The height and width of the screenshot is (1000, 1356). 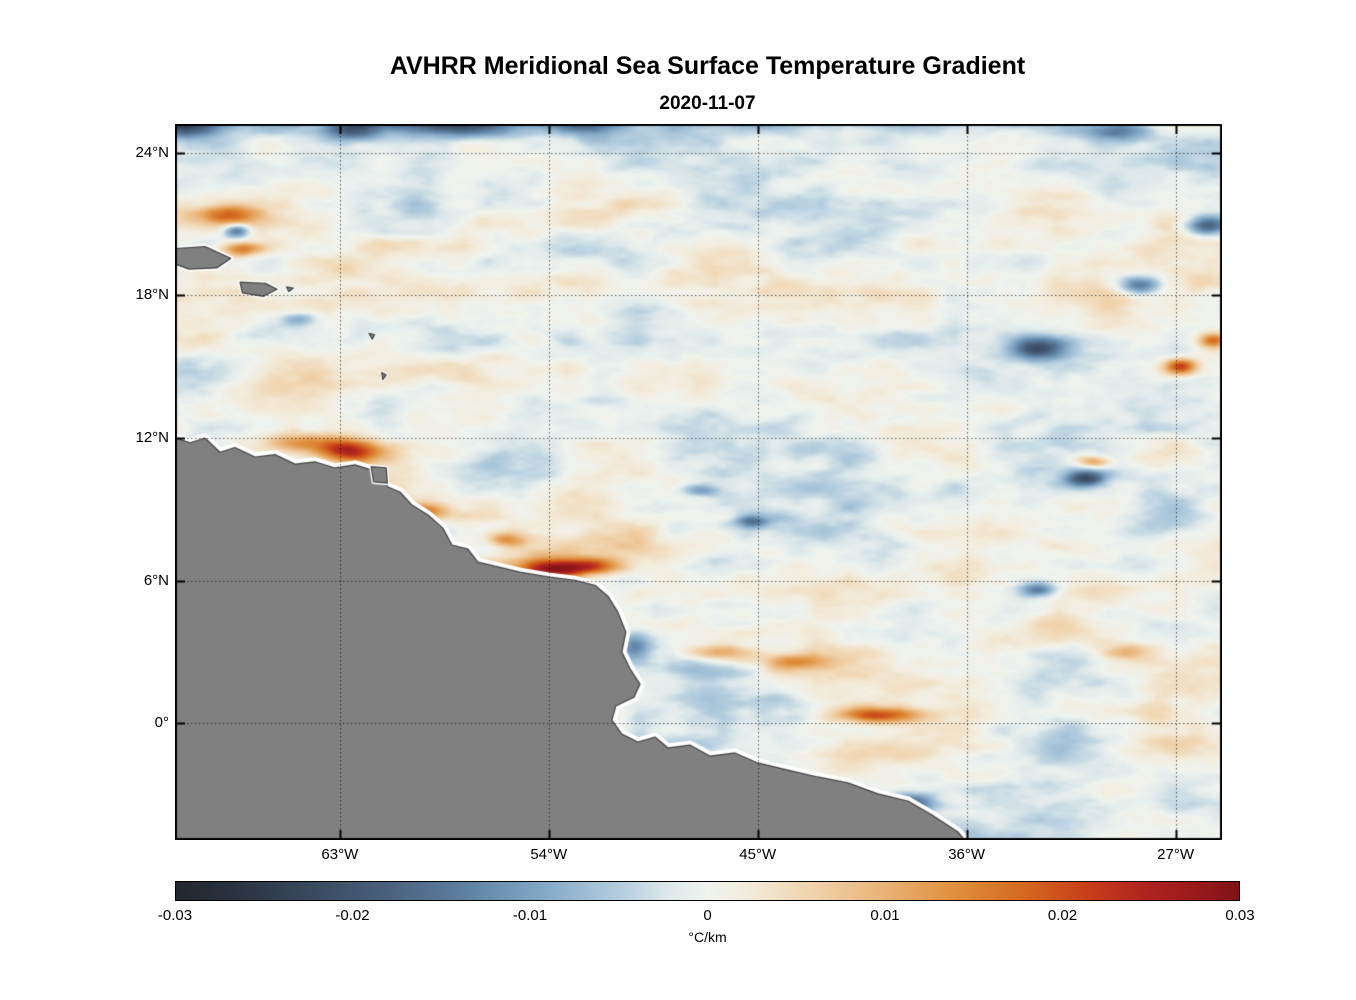 I want to click on x-tick-label: 63°W, so click(x=340, y=854).